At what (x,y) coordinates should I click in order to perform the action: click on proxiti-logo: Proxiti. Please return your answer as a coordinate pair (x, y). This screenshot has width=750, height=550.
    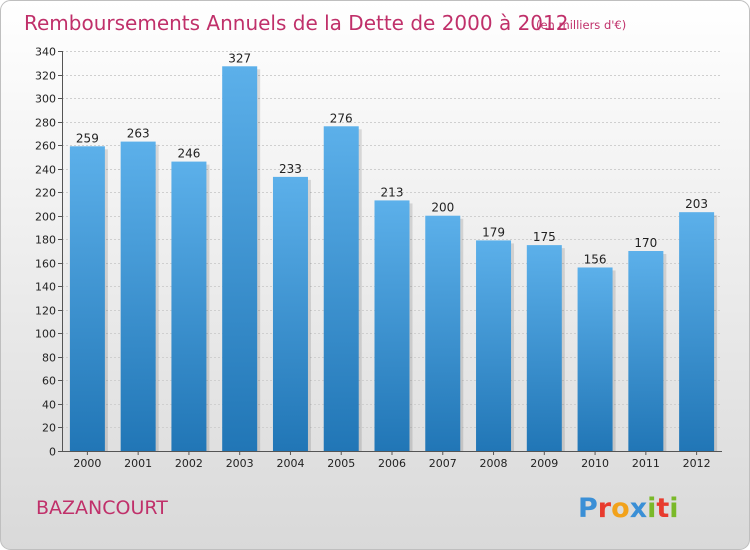
    Looking at the image, I should click on (628, 508).